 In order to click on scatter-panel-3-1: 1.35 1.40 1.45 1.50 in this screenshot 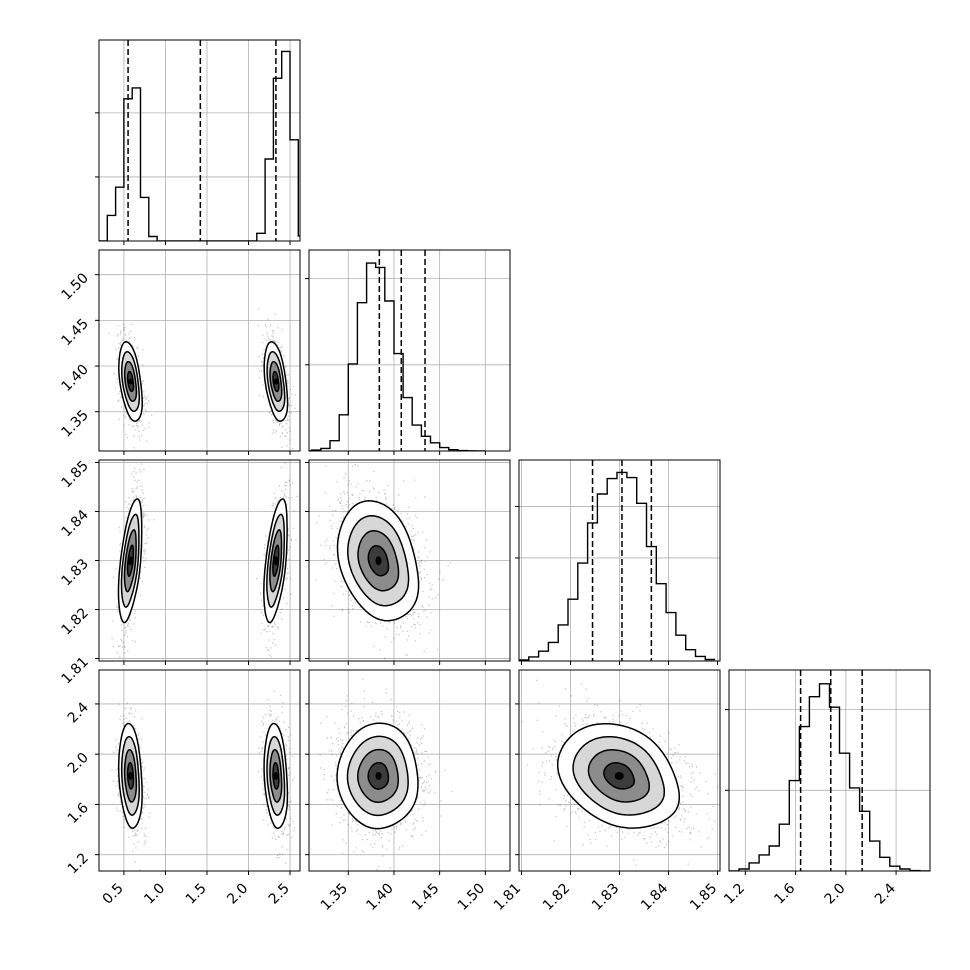, I will do `click(408, 791)`.